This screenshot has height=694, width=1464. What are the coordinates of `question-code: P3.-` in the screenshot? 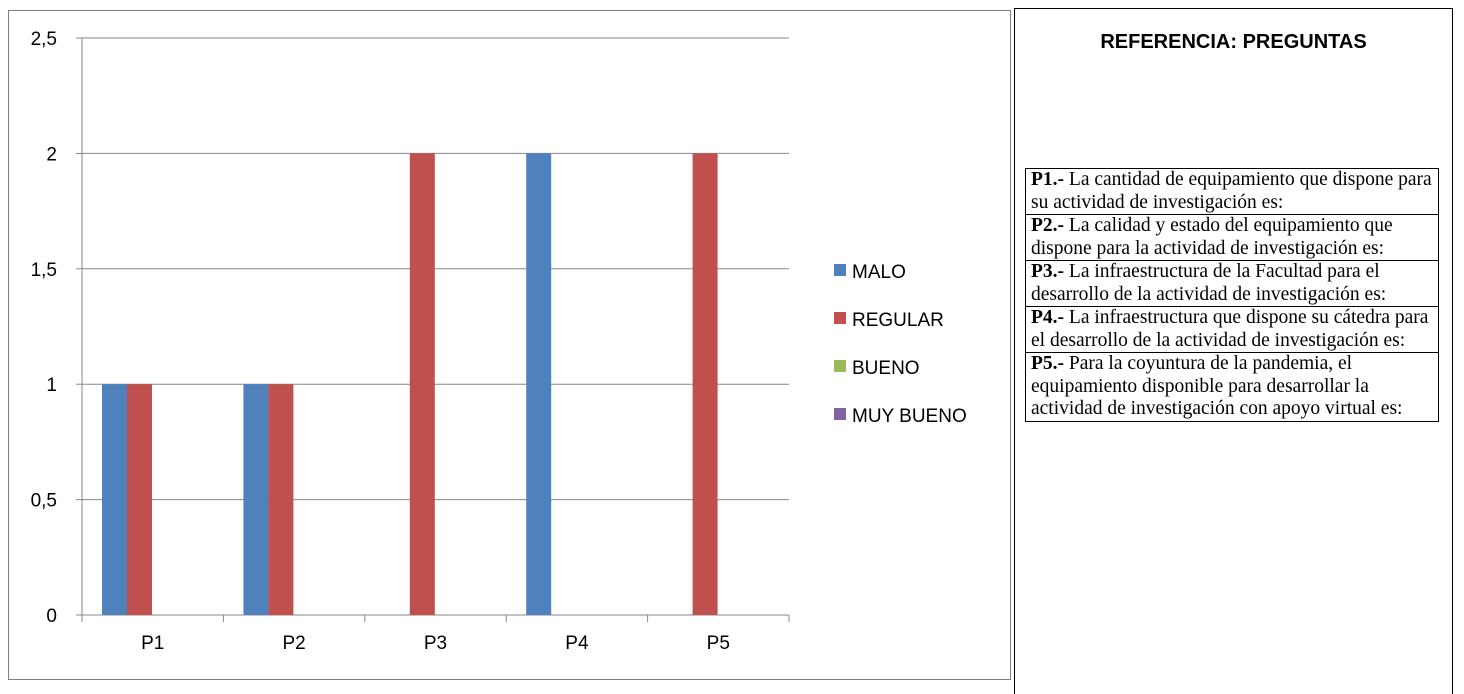 It's located at (1048, 271).